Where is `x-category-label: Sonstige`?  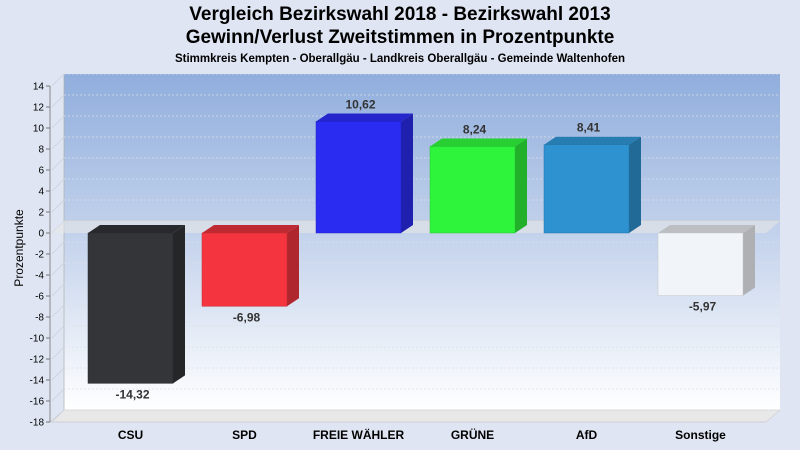 x-category-label: Sonstige is located at coordinates (700, 435).